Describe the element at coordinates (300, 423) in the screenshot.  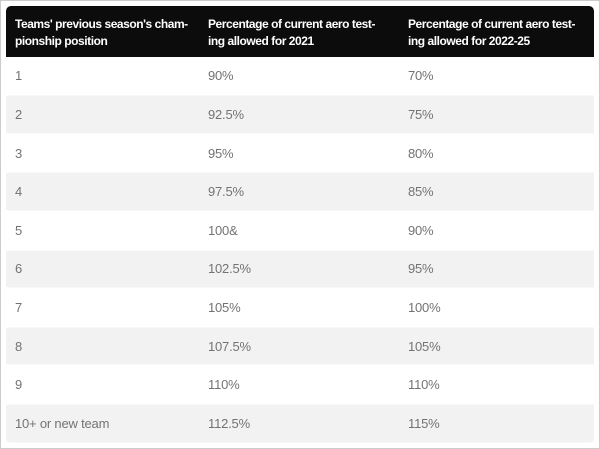
I see `table-row: 10+ or new team 112.5% 115%` at that location.